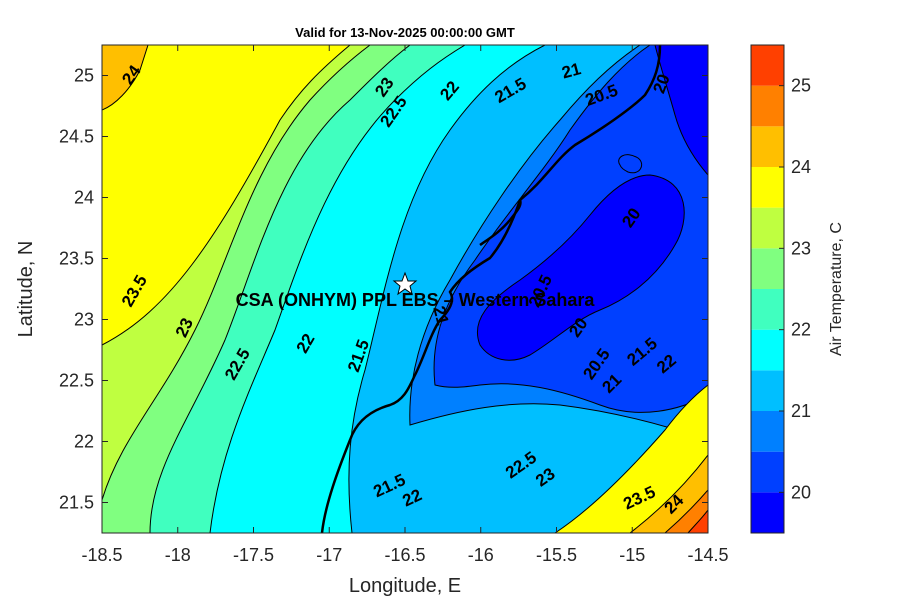 This screenshot has width=900, height=600. I want to click on x-tick-label: -15, so click(632, 555).